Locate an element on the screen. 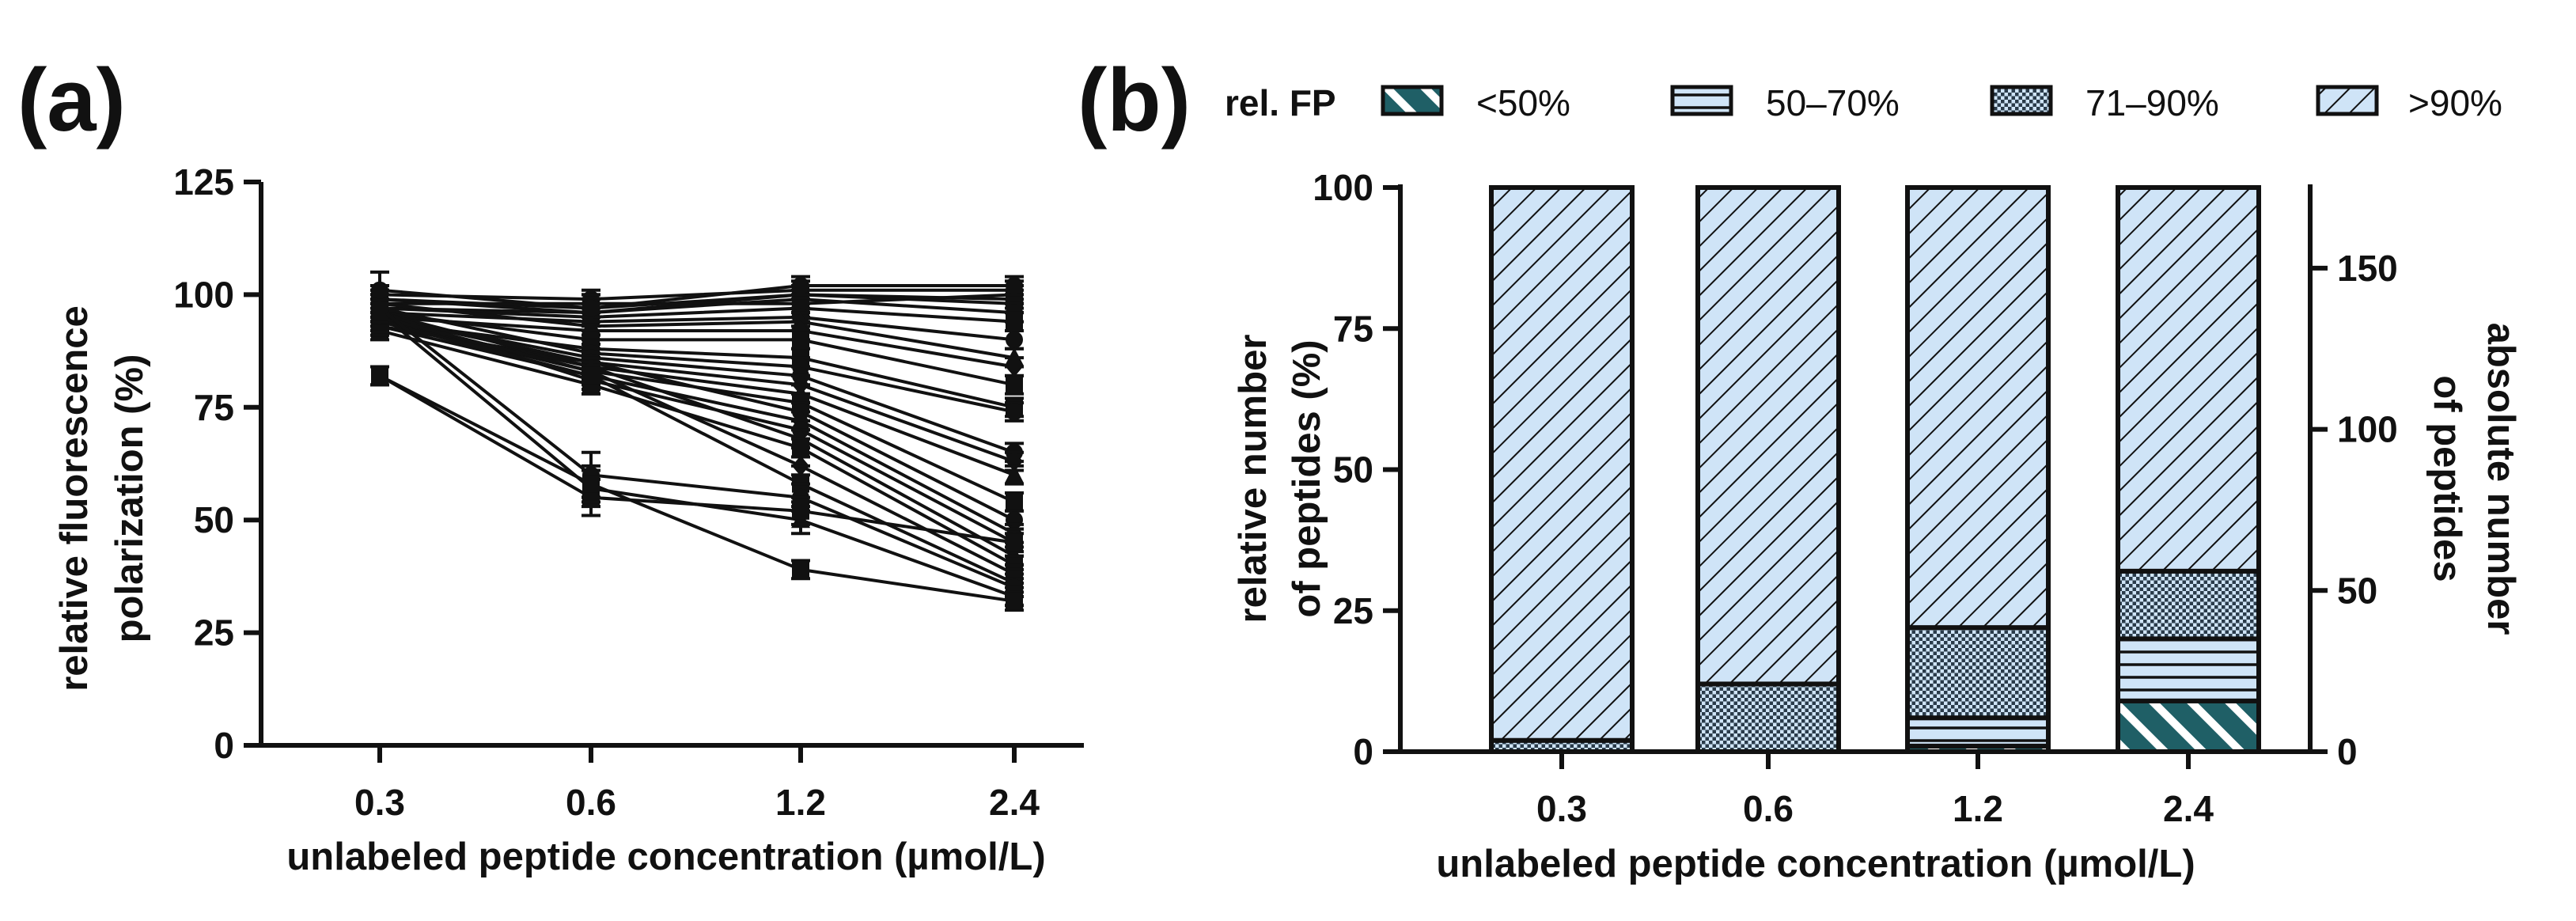 The height and width of the screenshot is (921, 2576). x-tick-label: 2.4 is located at coordinates (1014, 802).